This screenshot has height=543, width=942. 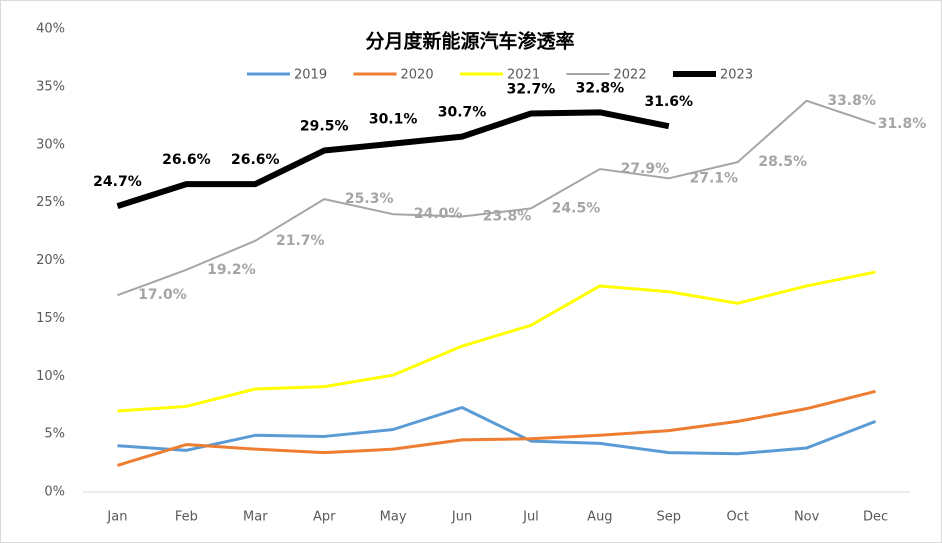 I want to click on legend-label: 2020, so click(x=417, y=75).